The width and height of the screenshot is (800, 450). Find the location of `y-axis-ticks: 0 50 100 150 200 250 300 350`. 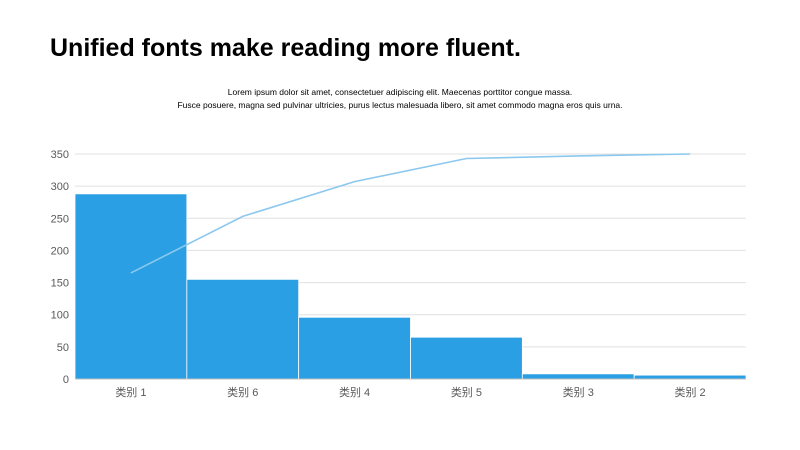

y-axis-ticks: 0 50 100 150 200 250 300 350 is located at coordinates (60, 267).